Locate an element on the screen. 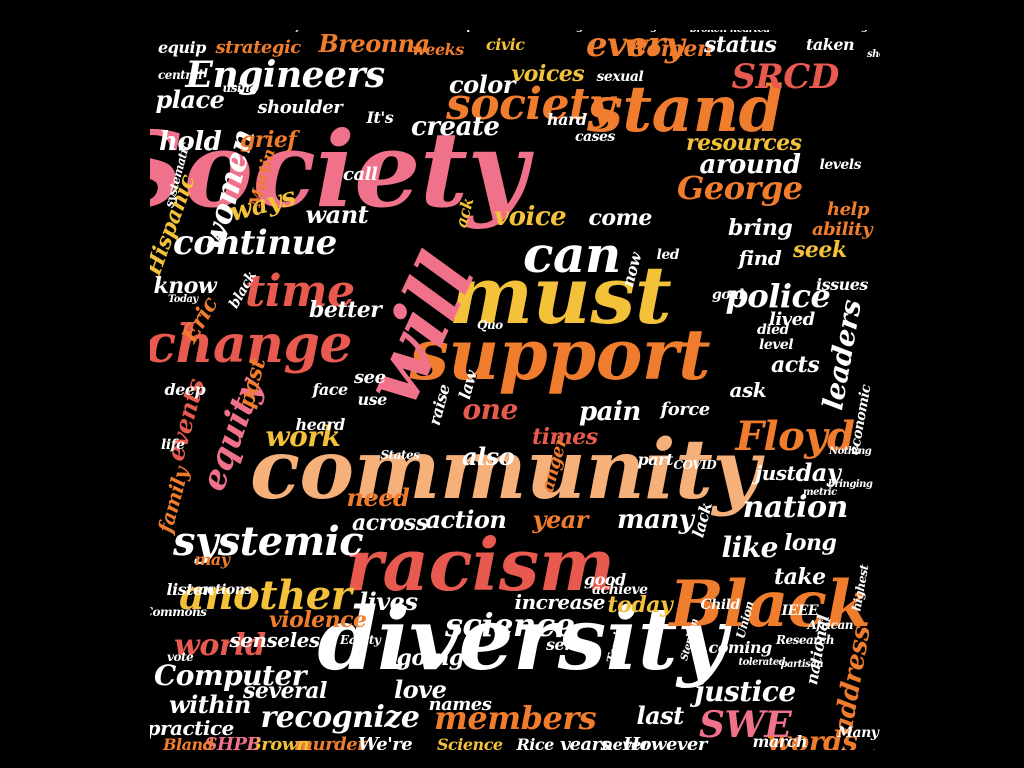 The image size is (1024, 768). word-consequences: consequences is located at coordinates (470, 31).